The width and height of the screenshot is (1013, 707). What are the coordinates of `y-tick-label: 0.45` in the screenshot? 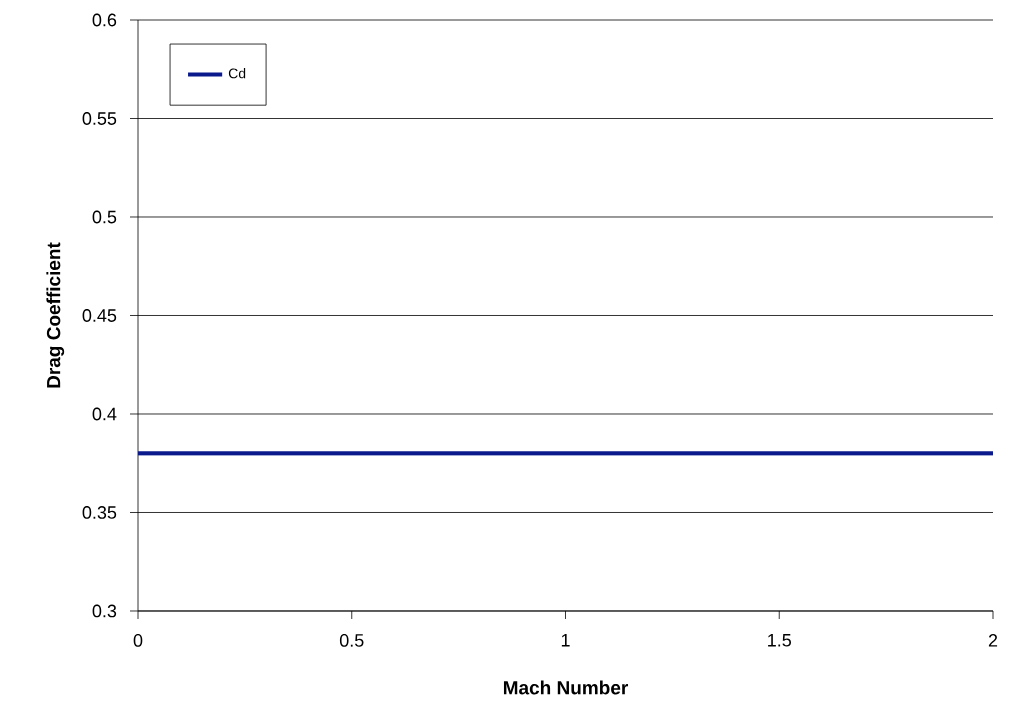 It's located at (99, 315).